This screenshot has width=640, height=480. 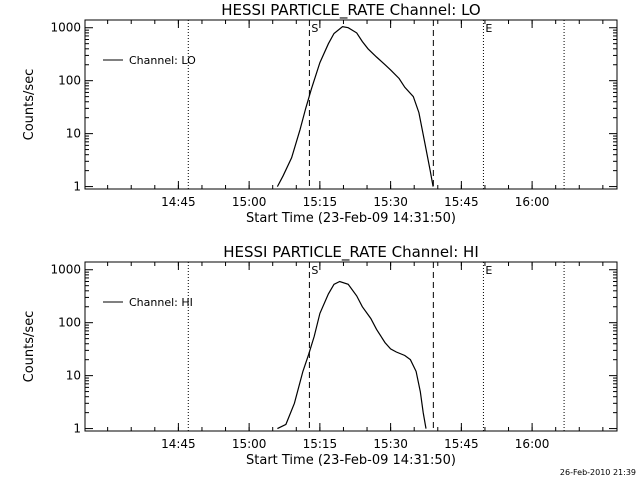 I want to click on legend-label: Channel: LO, so click(x=162, y=60).